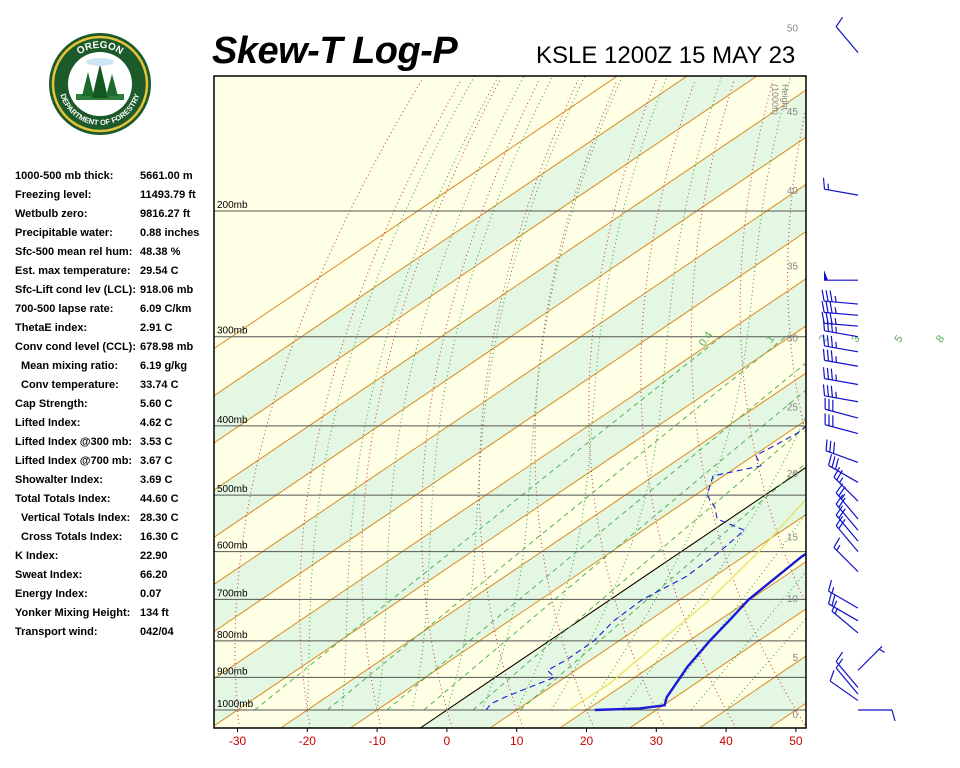 The height and width of the screenshot is (768, 960). What do you see at coordinates (717, 668) in the screenshot?
I see `isotherm-line` at bounding box center [717, 668].